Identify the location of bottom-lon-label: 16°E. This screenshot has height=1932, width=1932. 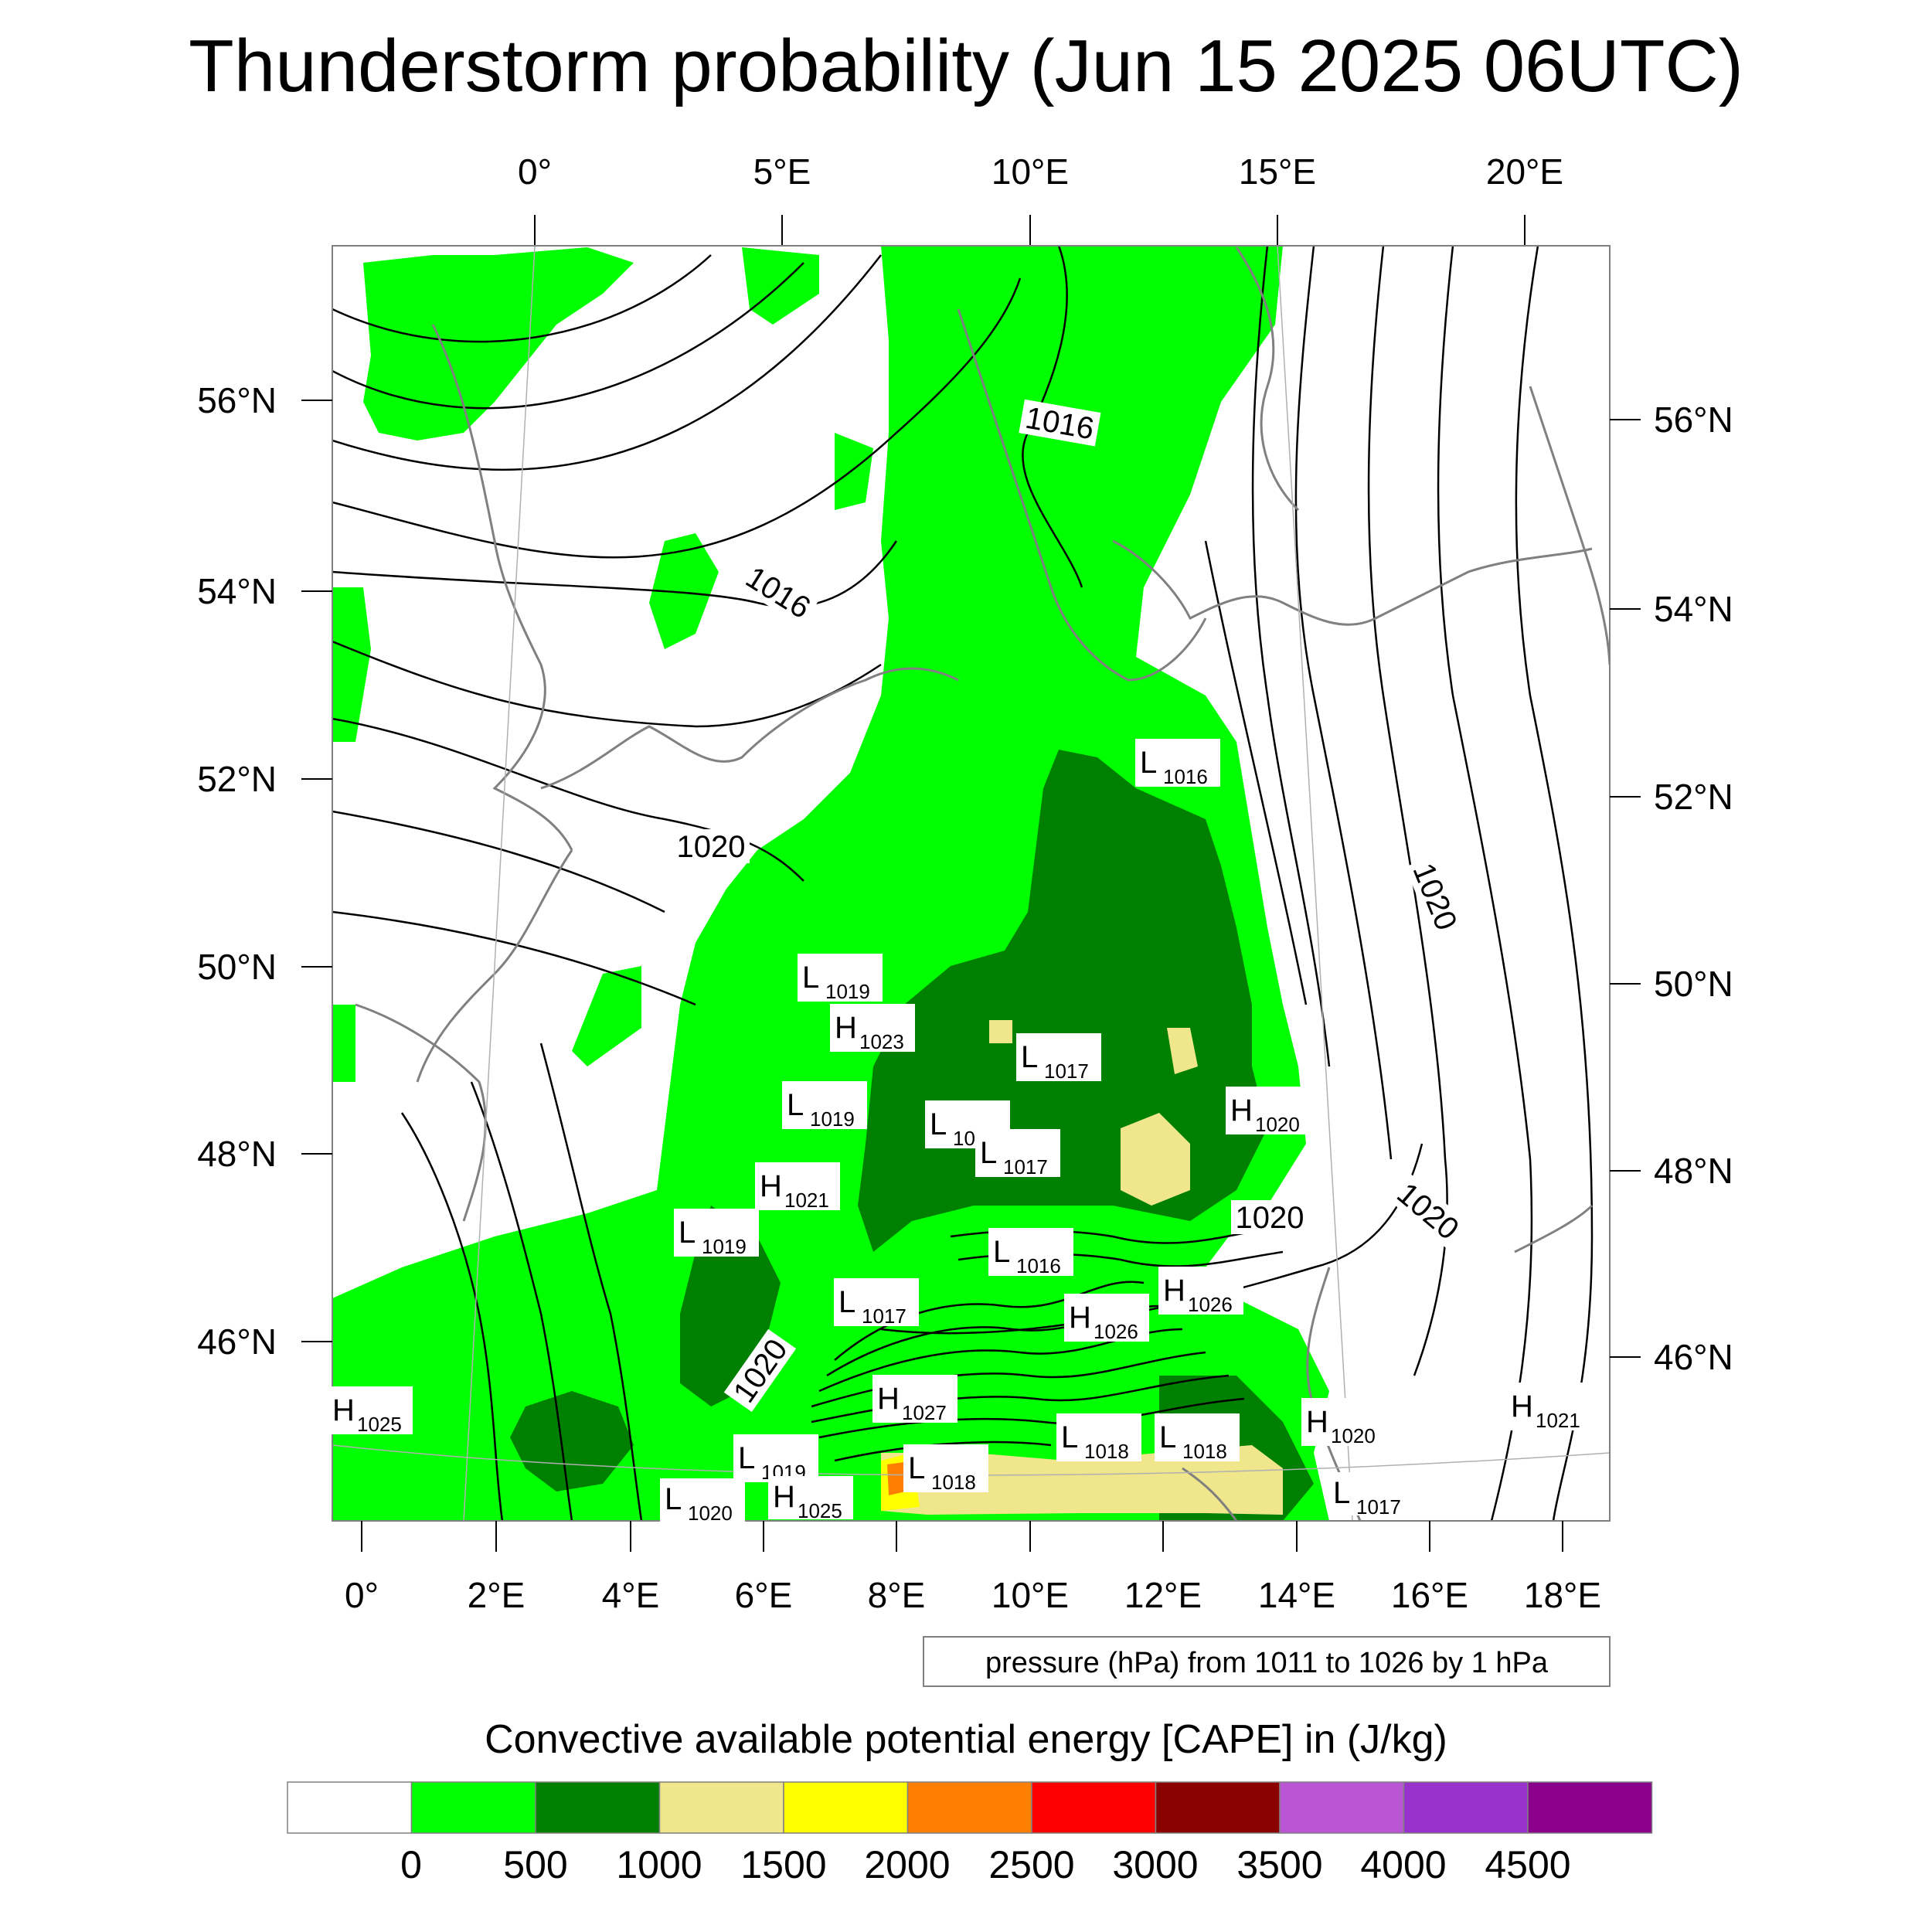
(1430, 1595).